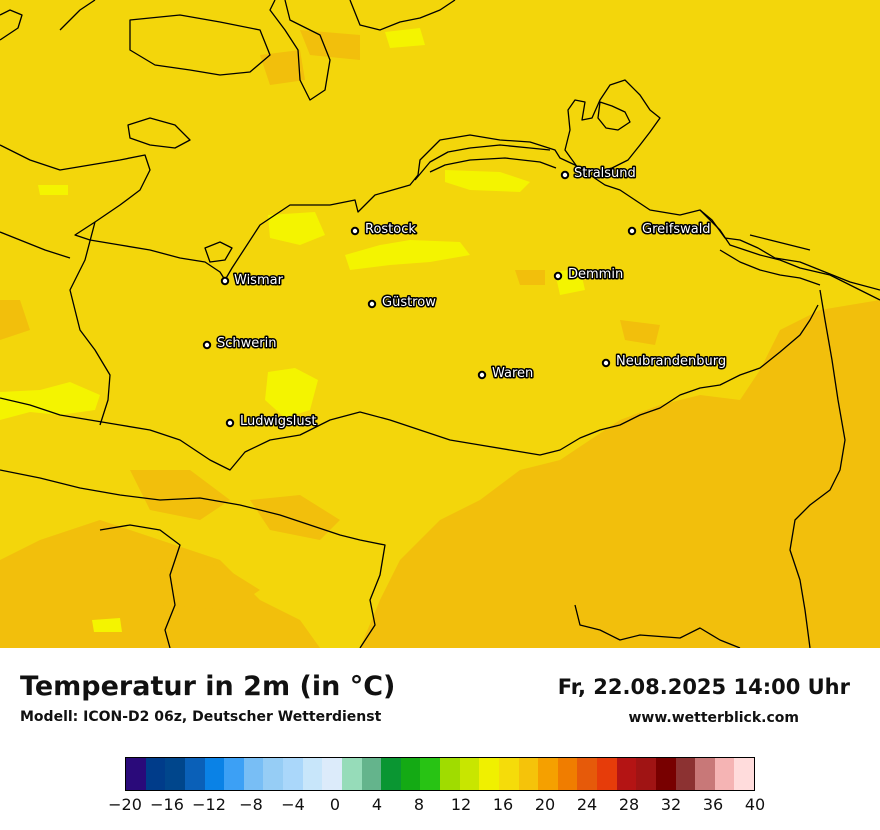  What do you see at coordinates (246, 343) in the screenshot?
I see `city-label-schwerin: Schwerin` at bounding box center [246, 343].